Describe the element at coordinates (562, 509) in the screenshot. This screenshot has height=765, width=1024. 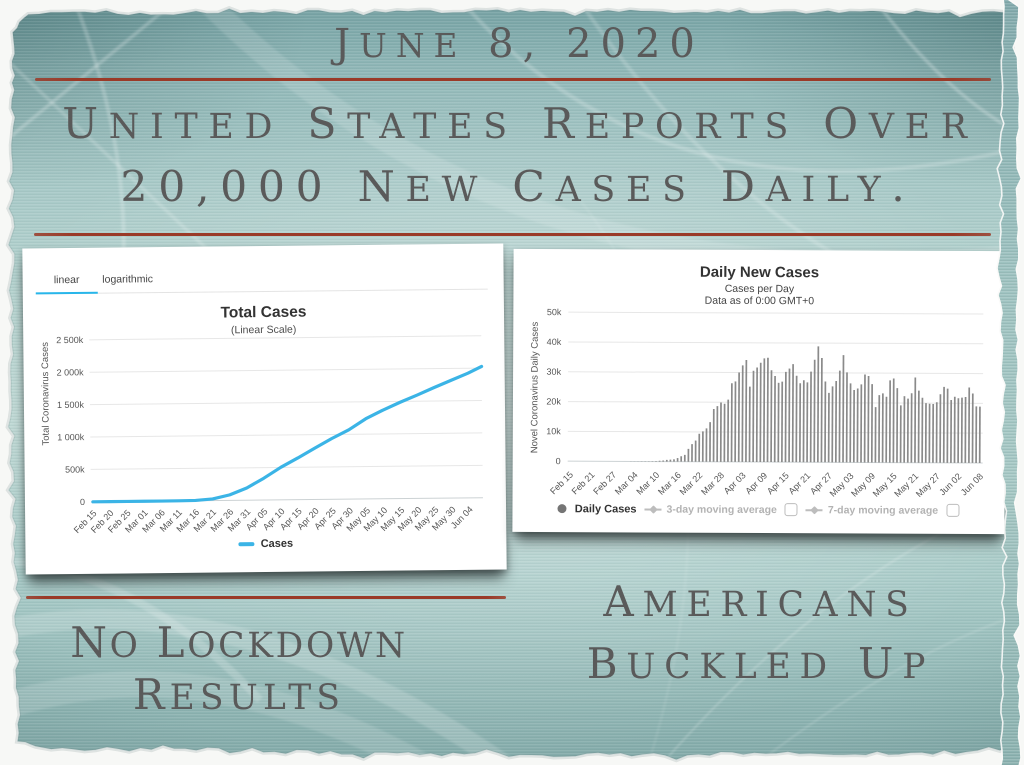
I see `daily-cases-marker` at that location.